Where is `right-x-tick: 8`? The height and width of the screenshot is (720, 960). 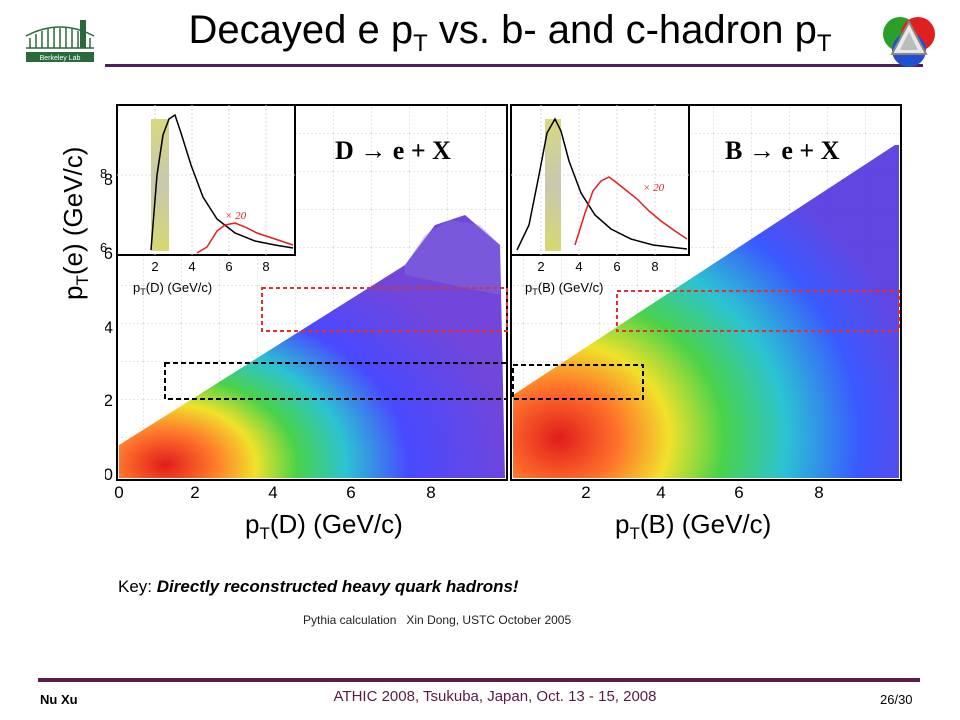
right-x-tick: 8 is located at coordinates (818, 492).